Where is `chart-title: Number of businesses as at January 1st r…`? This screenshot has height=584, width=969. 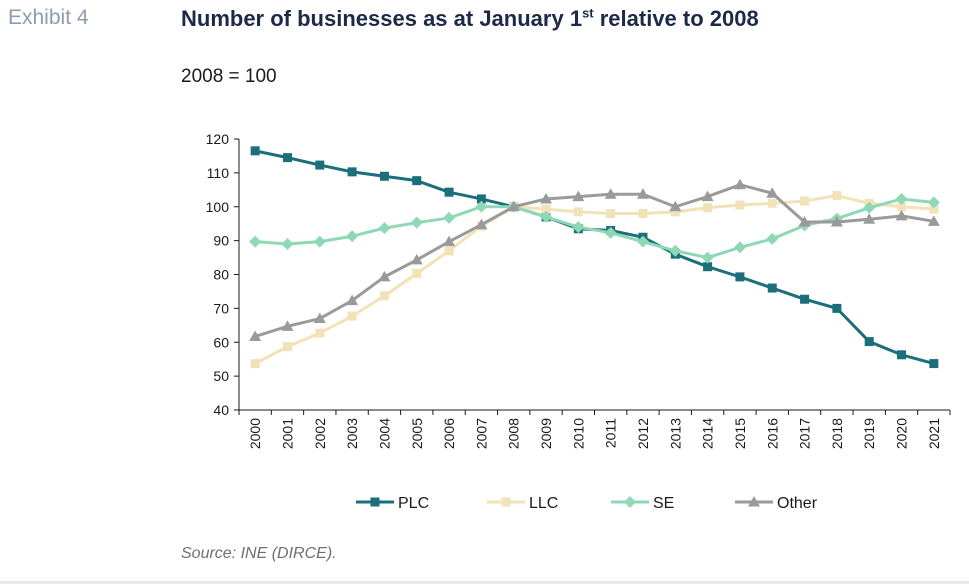
chart-title: Number of businesses as at January 1st r… is located at coordinates (470, 19).